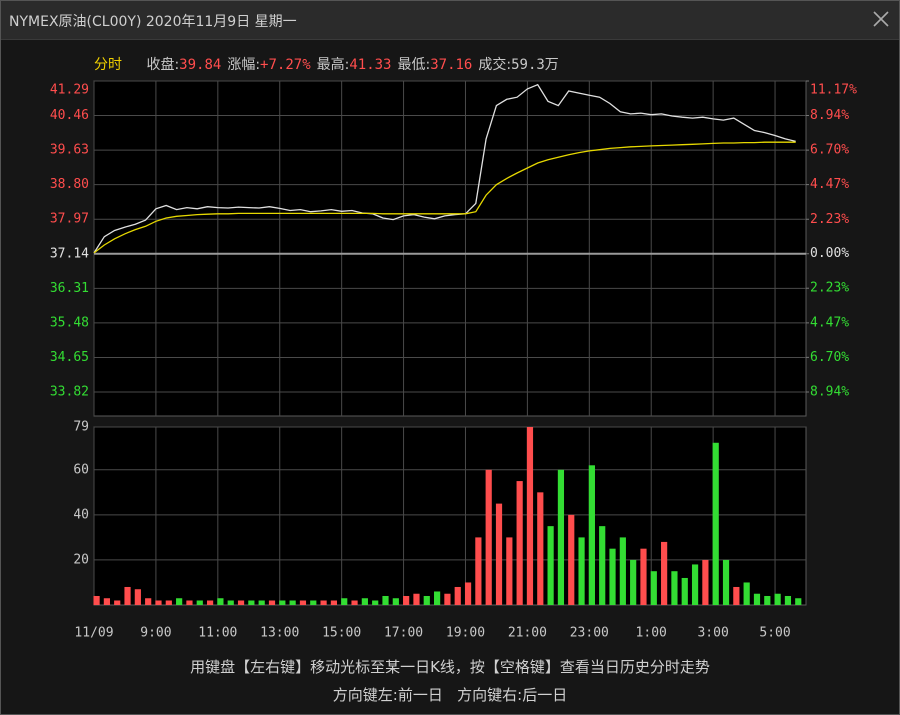 This screenshot has height=715, width=900. Describe the element at coordinates (833, 90) in the screenshot. I see `y2-tick-label: 11.17%` at that location.